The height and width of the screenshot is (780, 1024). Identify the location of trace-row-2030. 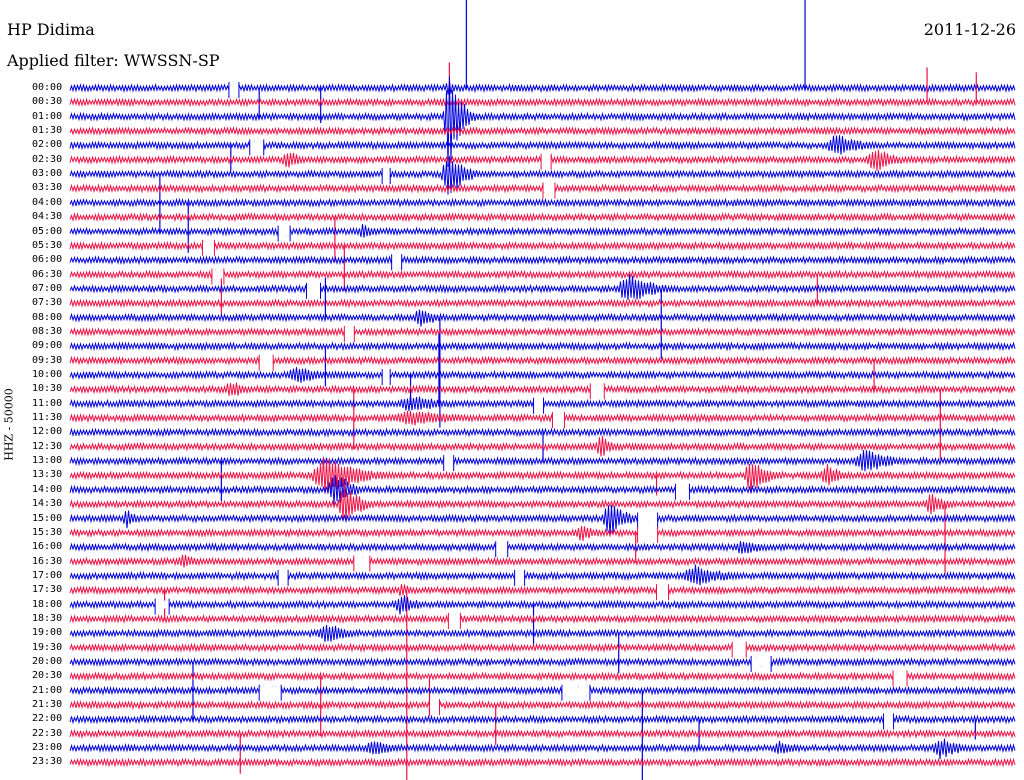
(542, 676).